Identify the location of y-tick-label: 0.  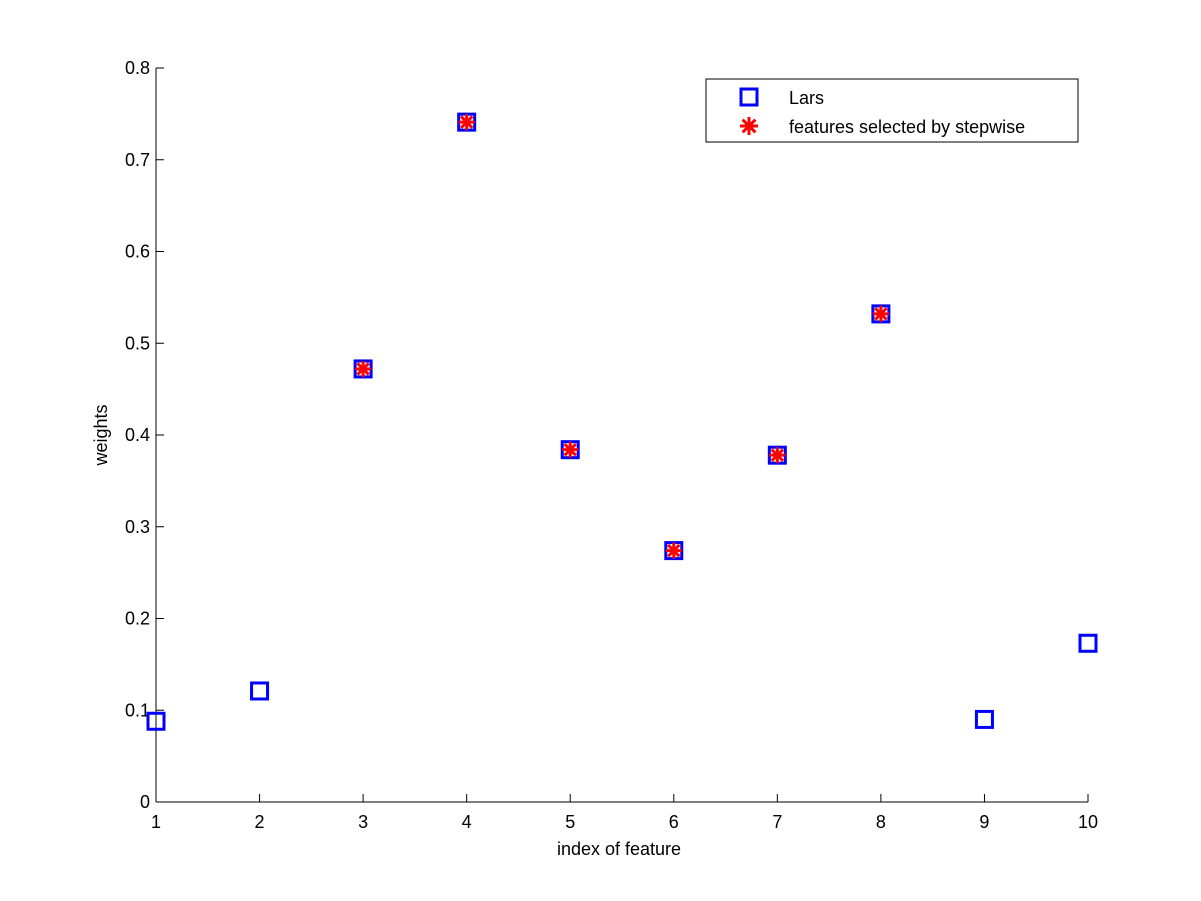
(145, 802).